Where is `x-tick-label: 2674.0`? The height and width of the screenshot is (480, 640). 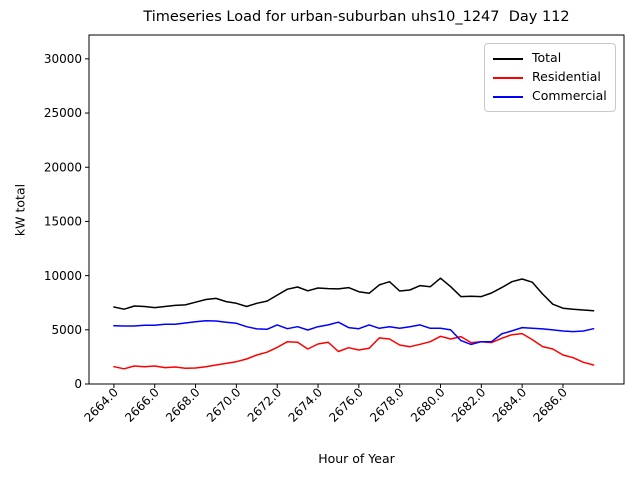 x-tick-label: 2674.0 is located at coordinates (306, 405).